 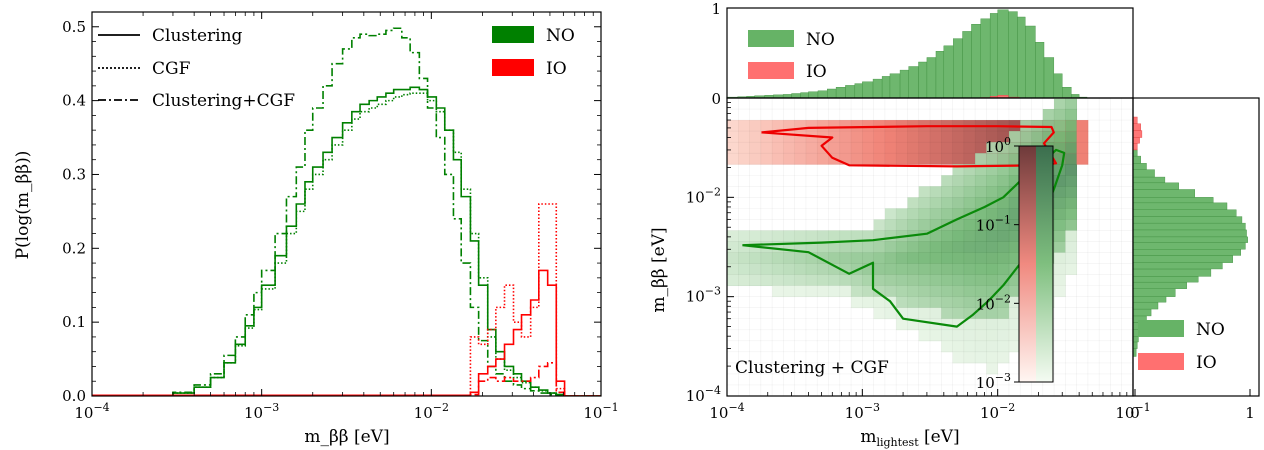 I want to click on legend-swatch-io, so click(x=513, y=67).